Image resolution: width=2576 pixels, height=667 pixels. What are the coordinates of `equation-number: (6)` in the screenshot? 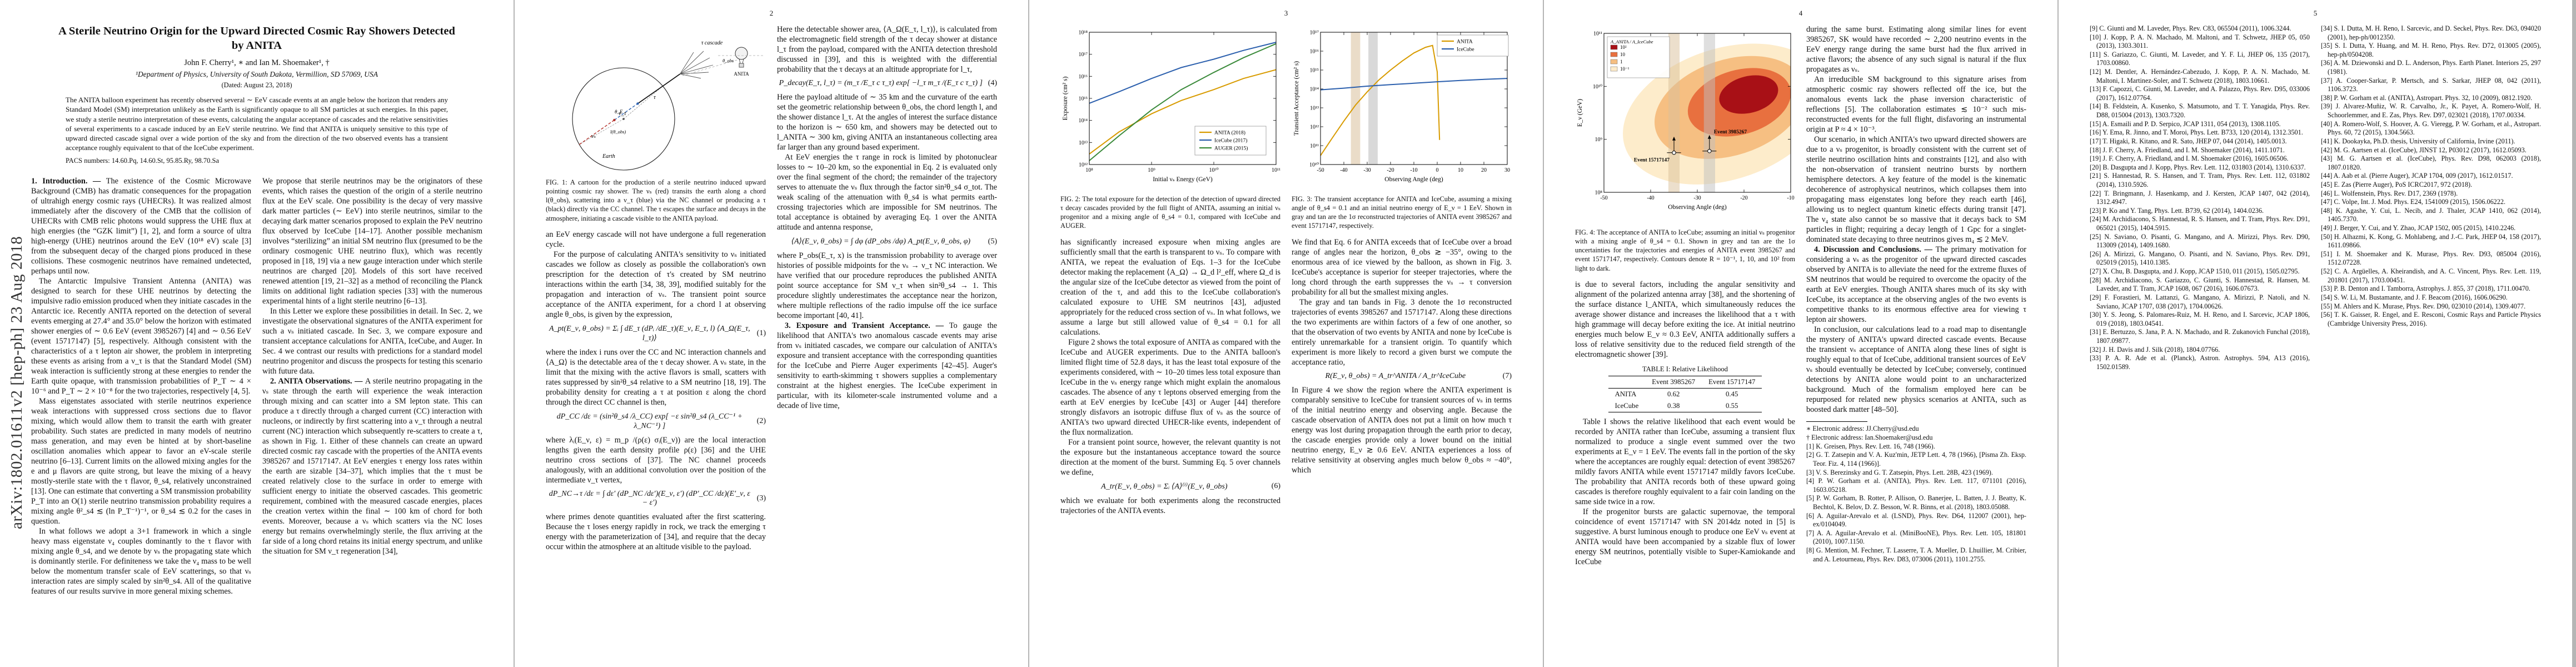 It's located at (1275, 486).